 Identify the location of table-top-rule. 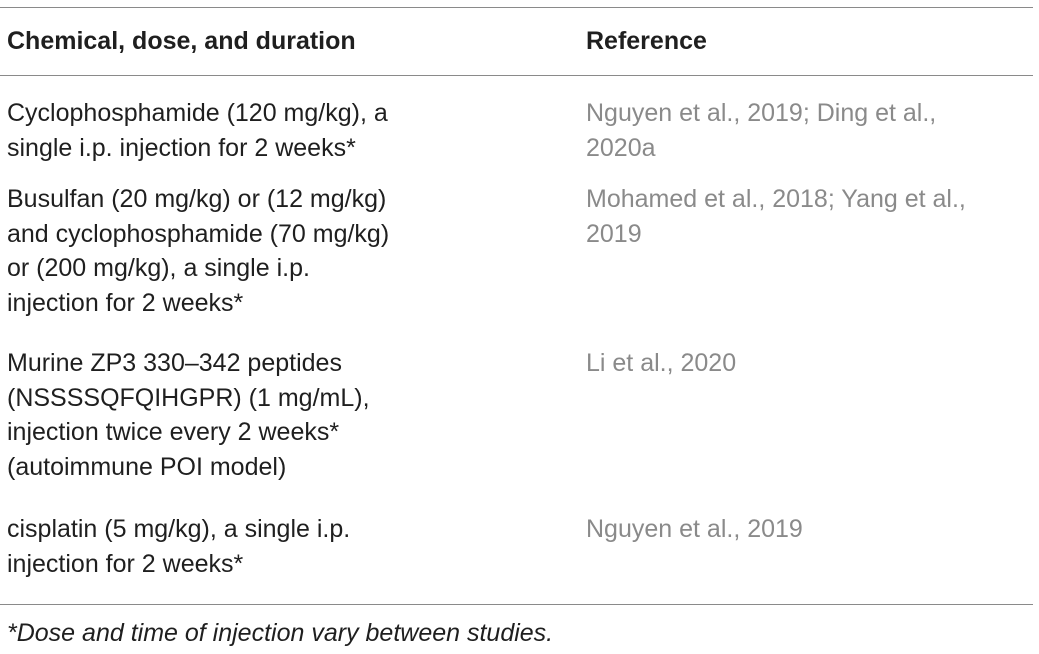
(516, 7).